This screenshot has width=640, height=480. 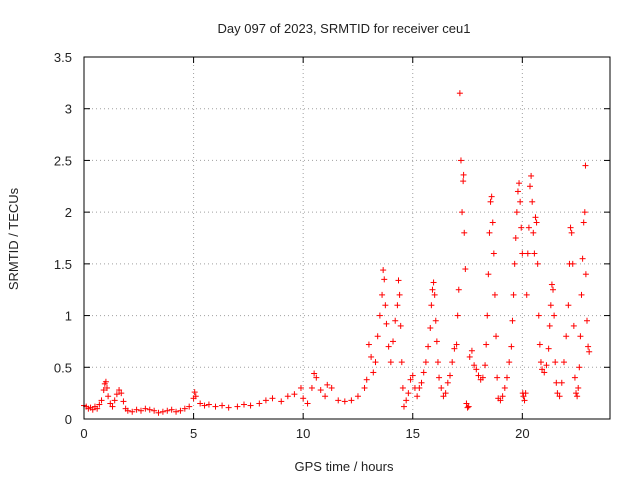 What do you see at coordinates (63, 57) in the screenshot?
I see `y-tick-label: 3.5` at bounding box center [63, 57].